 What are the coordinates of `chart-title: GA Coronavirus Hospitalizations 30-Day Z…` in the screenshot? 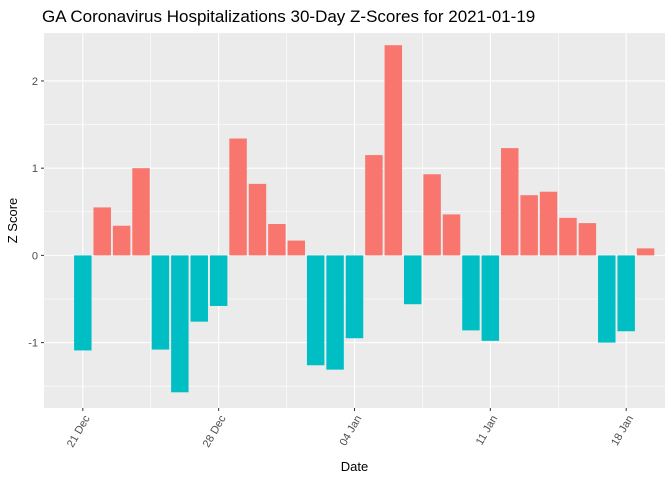 It's located at (288, 16).